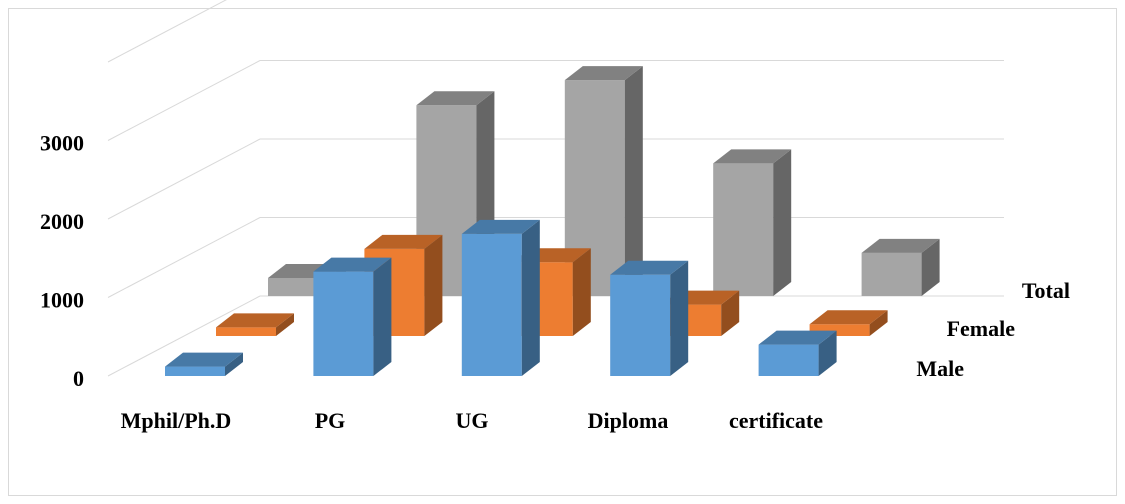  Describe the element at coordinates (176, 420) in the screenshot. I see `x-category-label-mphil-ph-d: Mphil/Ph.D` at that location.